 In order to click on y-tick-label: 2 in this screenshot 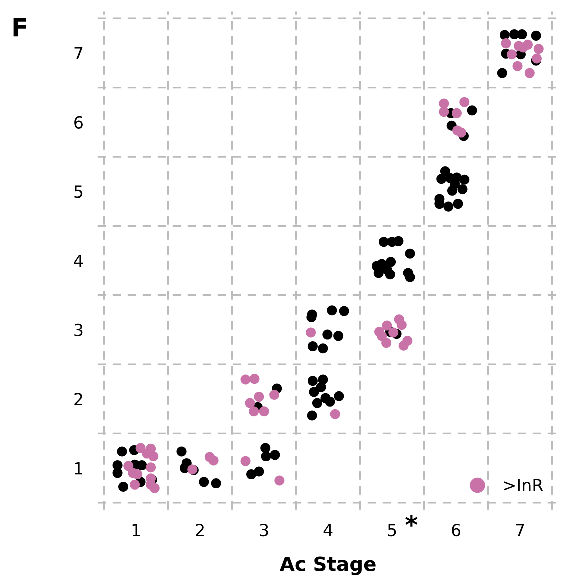, I will do `click(78, 399)`.